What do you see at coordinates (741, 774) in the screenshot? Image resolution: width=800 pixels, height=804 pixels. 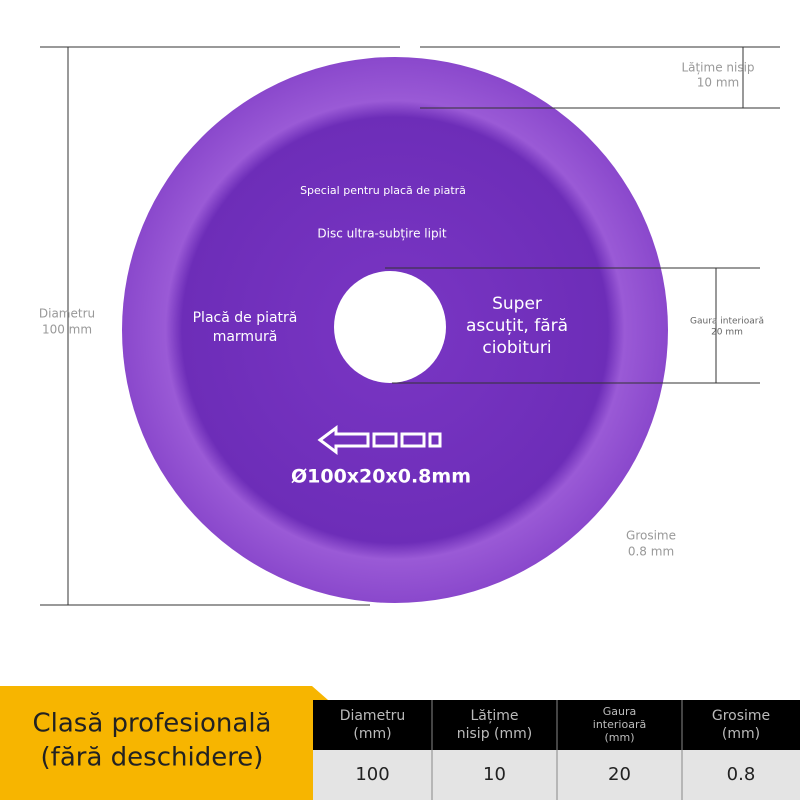 I see `table-value: 0.8` at bounding box center [741, 774].